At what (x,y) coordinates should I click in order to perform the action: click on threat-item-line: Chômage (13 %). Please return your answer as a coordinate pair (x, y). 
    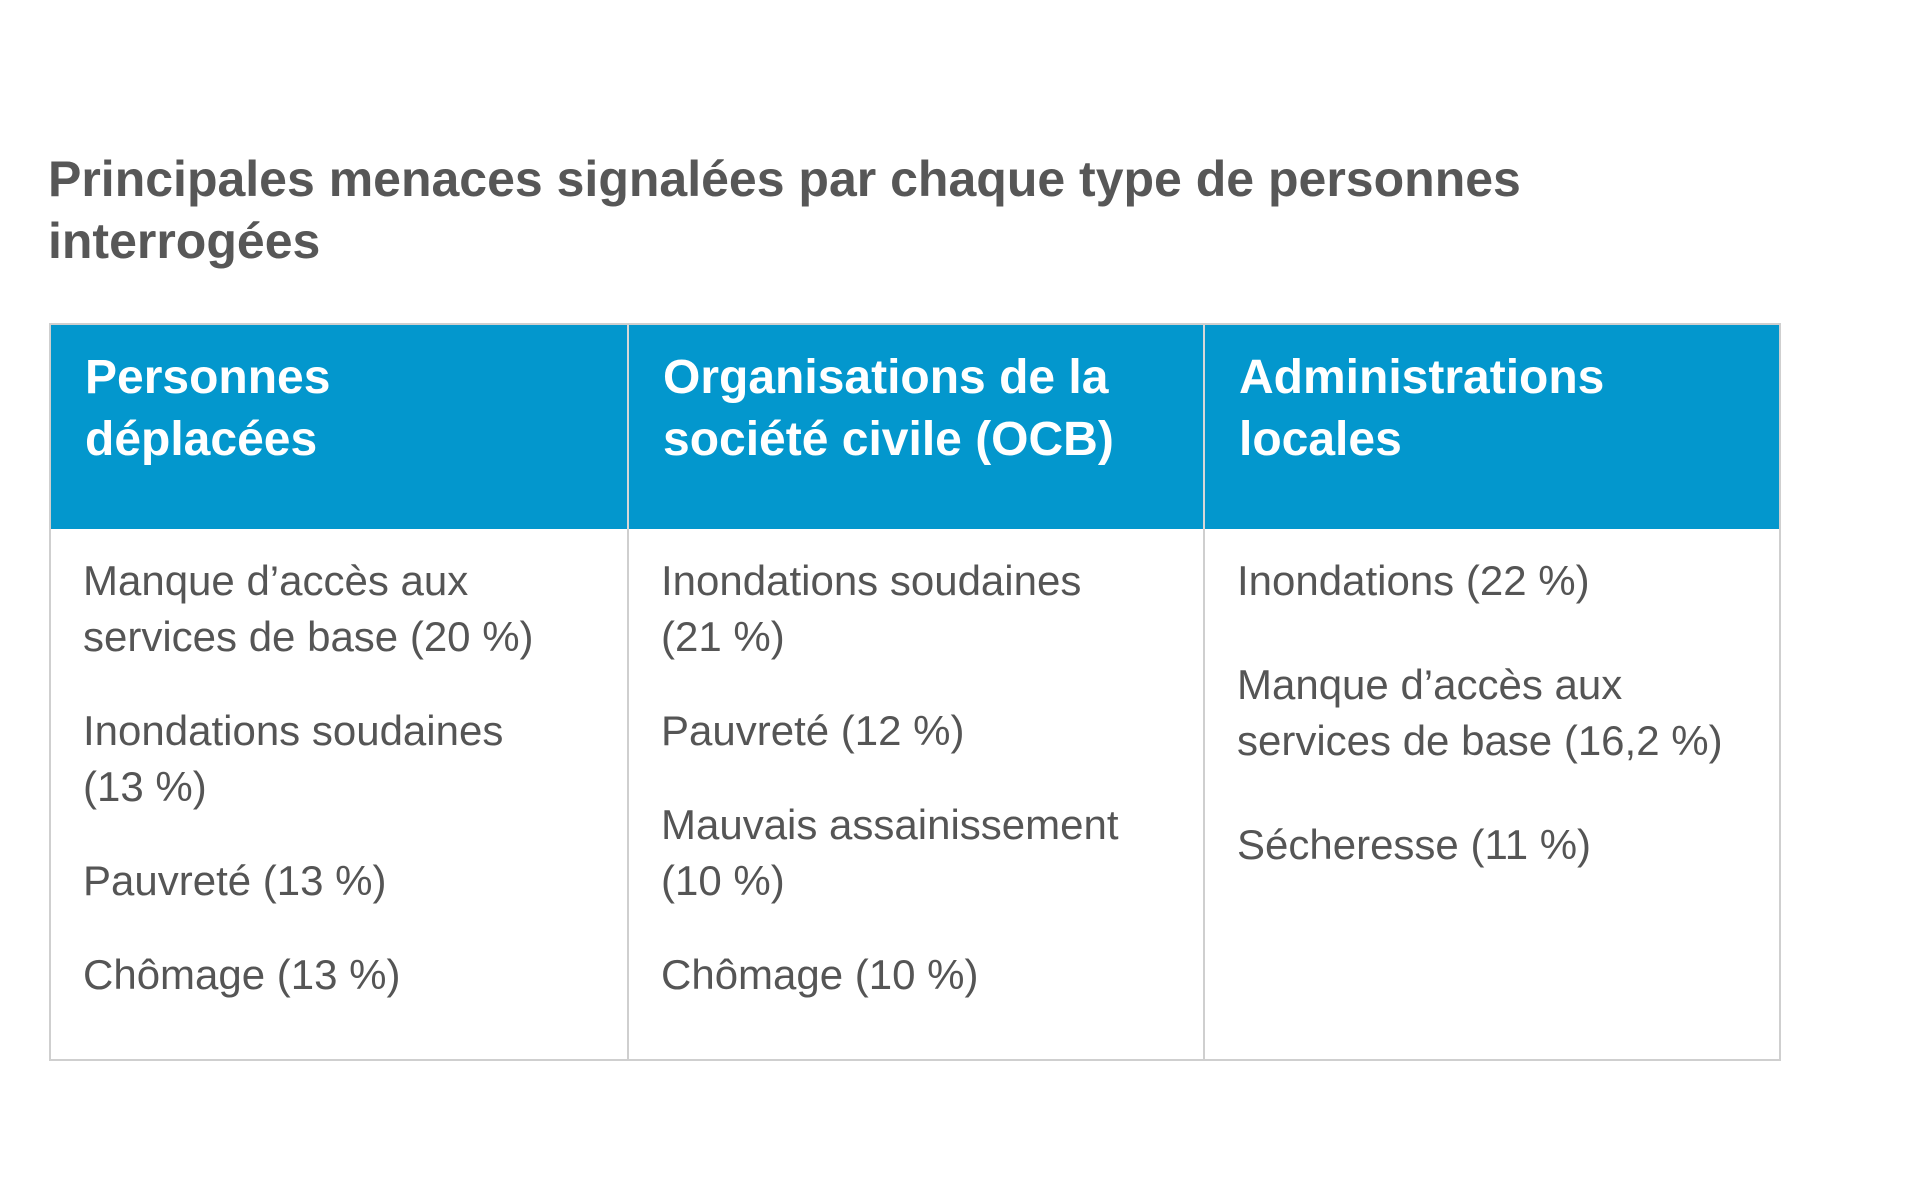
    Looking at the image, I should click on (242, 974).